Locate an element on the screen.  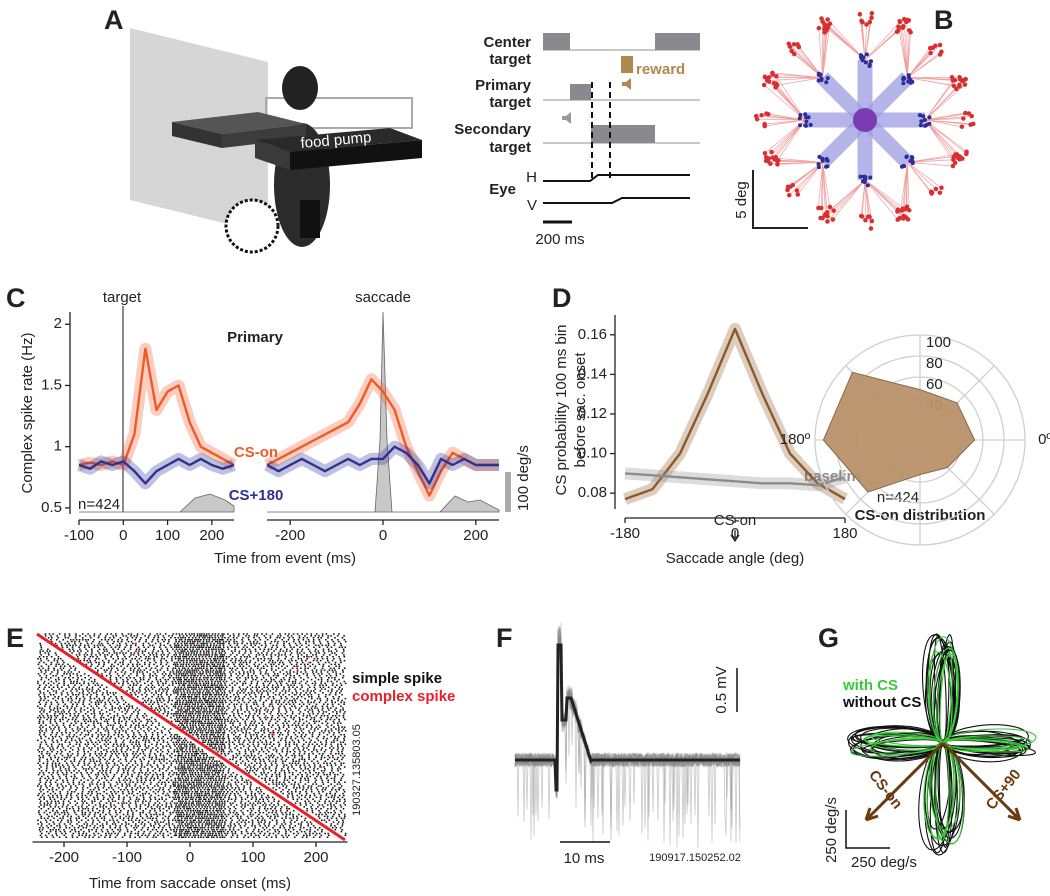
label: Primary is located at coordinates (503, 85).